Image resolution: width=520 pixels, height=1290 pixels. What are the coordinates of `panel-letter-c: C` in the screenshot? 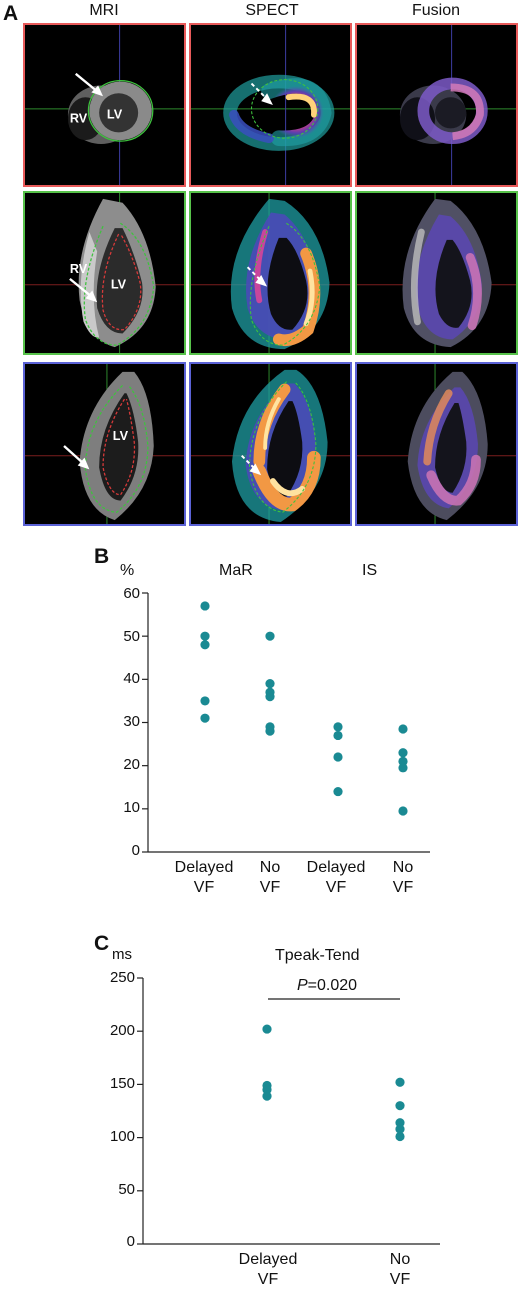 It's located at (102, 943).